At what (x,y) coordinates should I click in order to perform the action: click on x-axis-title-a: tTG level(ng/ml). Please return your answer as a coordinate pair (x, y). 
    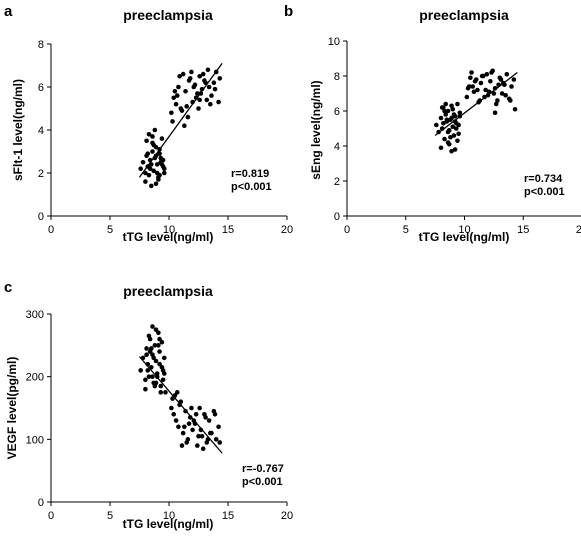
    Looking at the image, I should click on (168, 237).